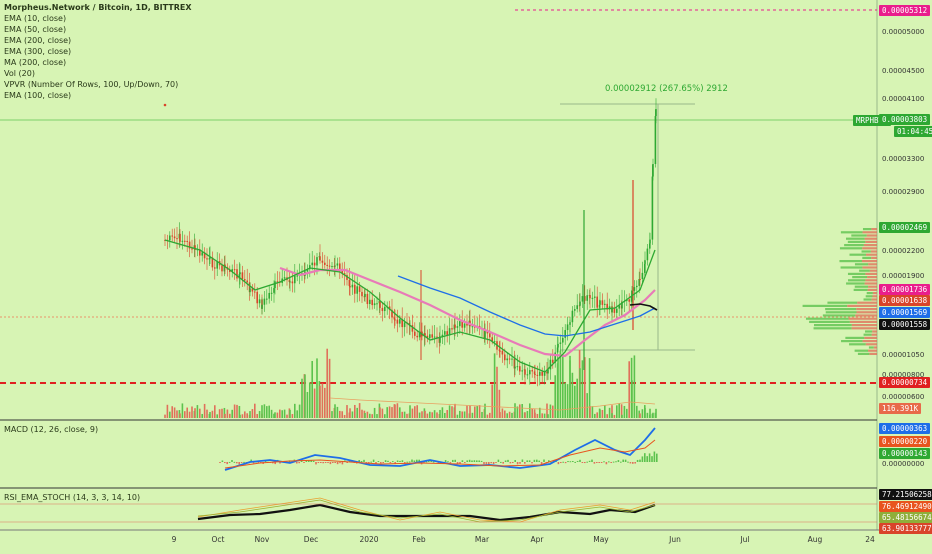 This screenshot has width=932, height=554. Describe the element at coordinates (72, 497) in the screenshot. I see `rsi-label: RSI_EMA_STOCH (14, 3, 3, 14, 10)` at that location.